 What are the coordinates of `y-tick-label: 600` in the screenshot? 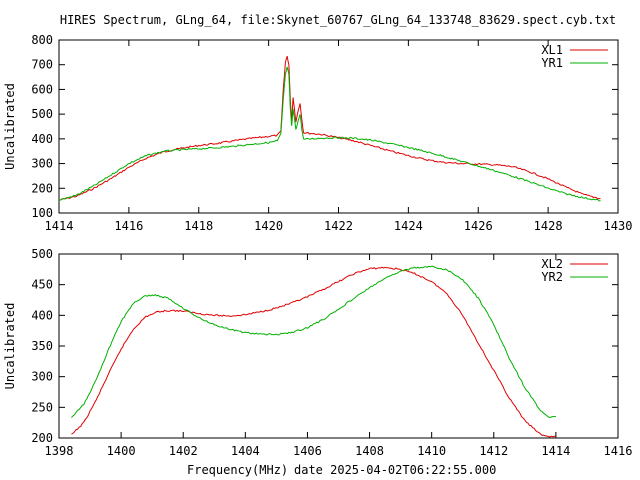 It's located at (42, 89).